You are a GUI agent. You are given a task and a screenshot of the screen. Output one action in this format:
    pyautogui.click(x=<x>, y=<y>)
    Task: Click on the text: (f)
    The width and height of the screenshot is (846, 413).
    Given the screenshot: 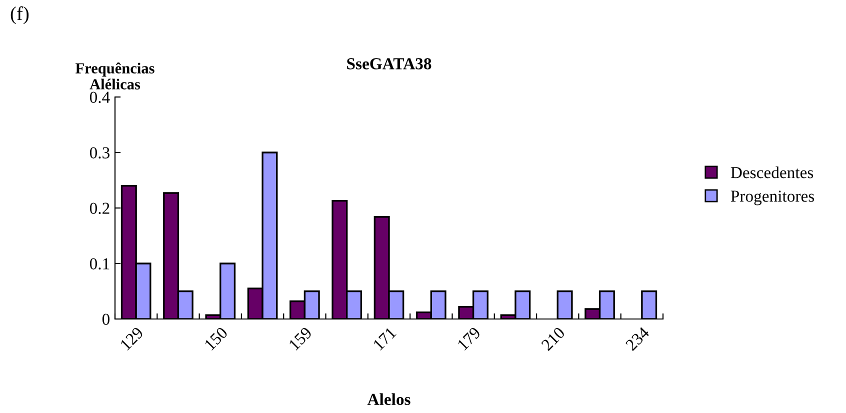 What is the action you would take?
    pyautogui.click(x=19, y=15)
    